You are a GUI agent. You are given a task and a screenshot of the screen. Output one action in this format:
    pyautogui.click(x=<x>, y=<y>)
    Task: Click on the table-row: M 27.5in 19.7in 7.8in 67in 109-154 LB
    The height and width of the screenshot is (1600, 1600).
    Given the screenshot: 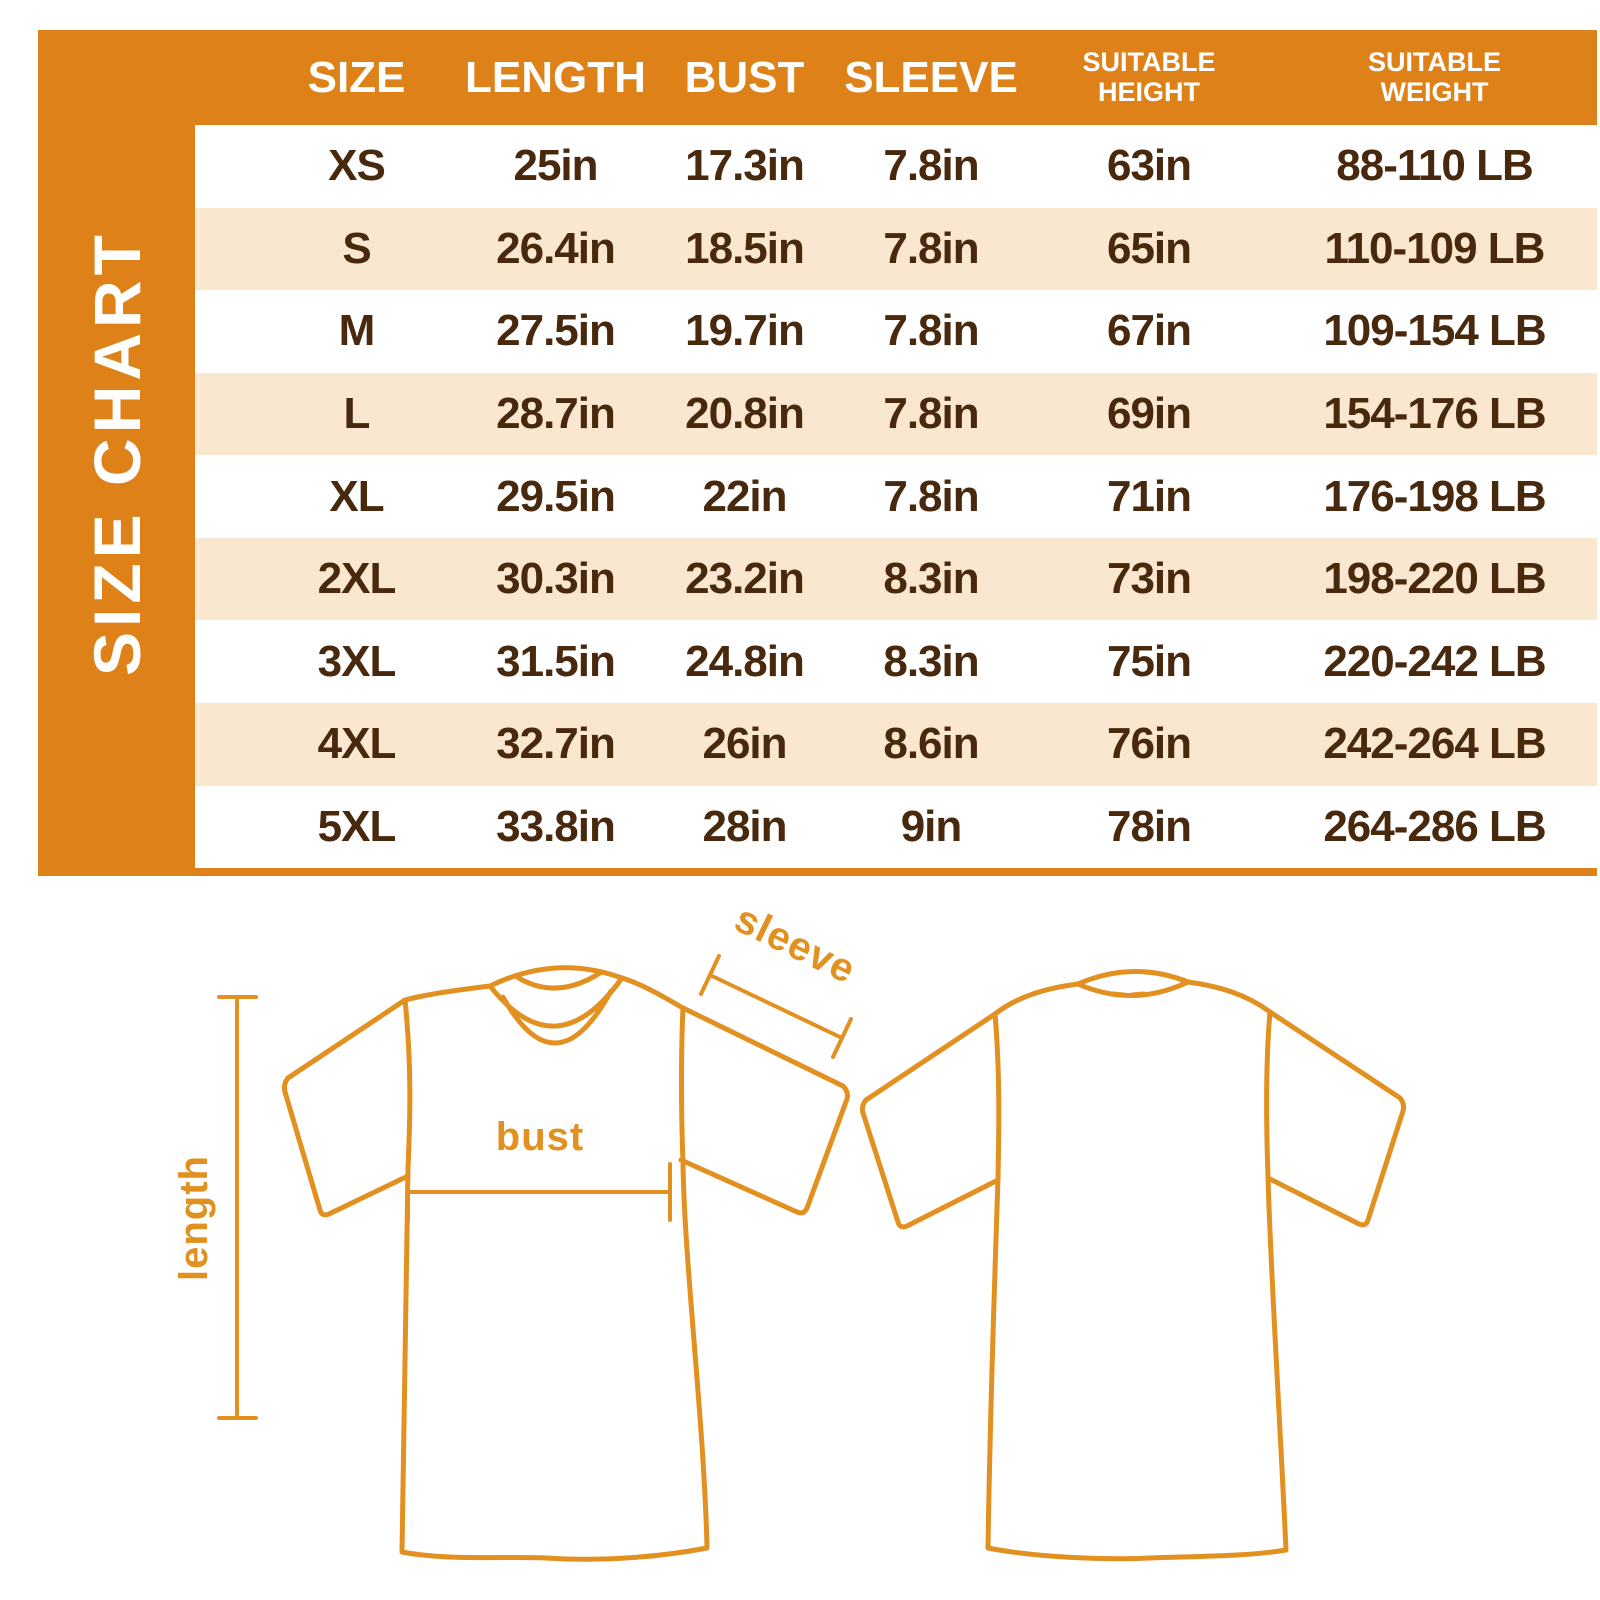 What is the action you would take?
    pyautogui.click(x=896, y=331)
    